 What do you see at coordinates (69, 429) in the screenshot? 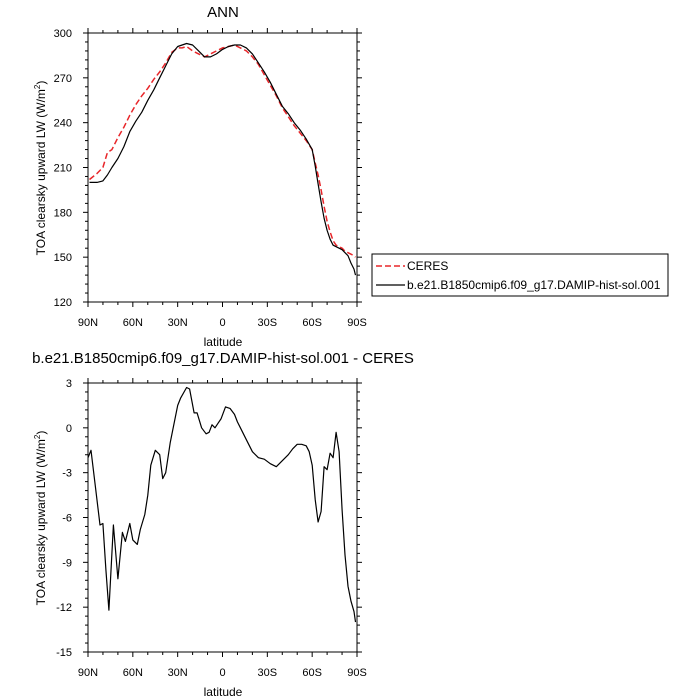
I see `y-tick-label: 0` at bounding box center [69, 429].